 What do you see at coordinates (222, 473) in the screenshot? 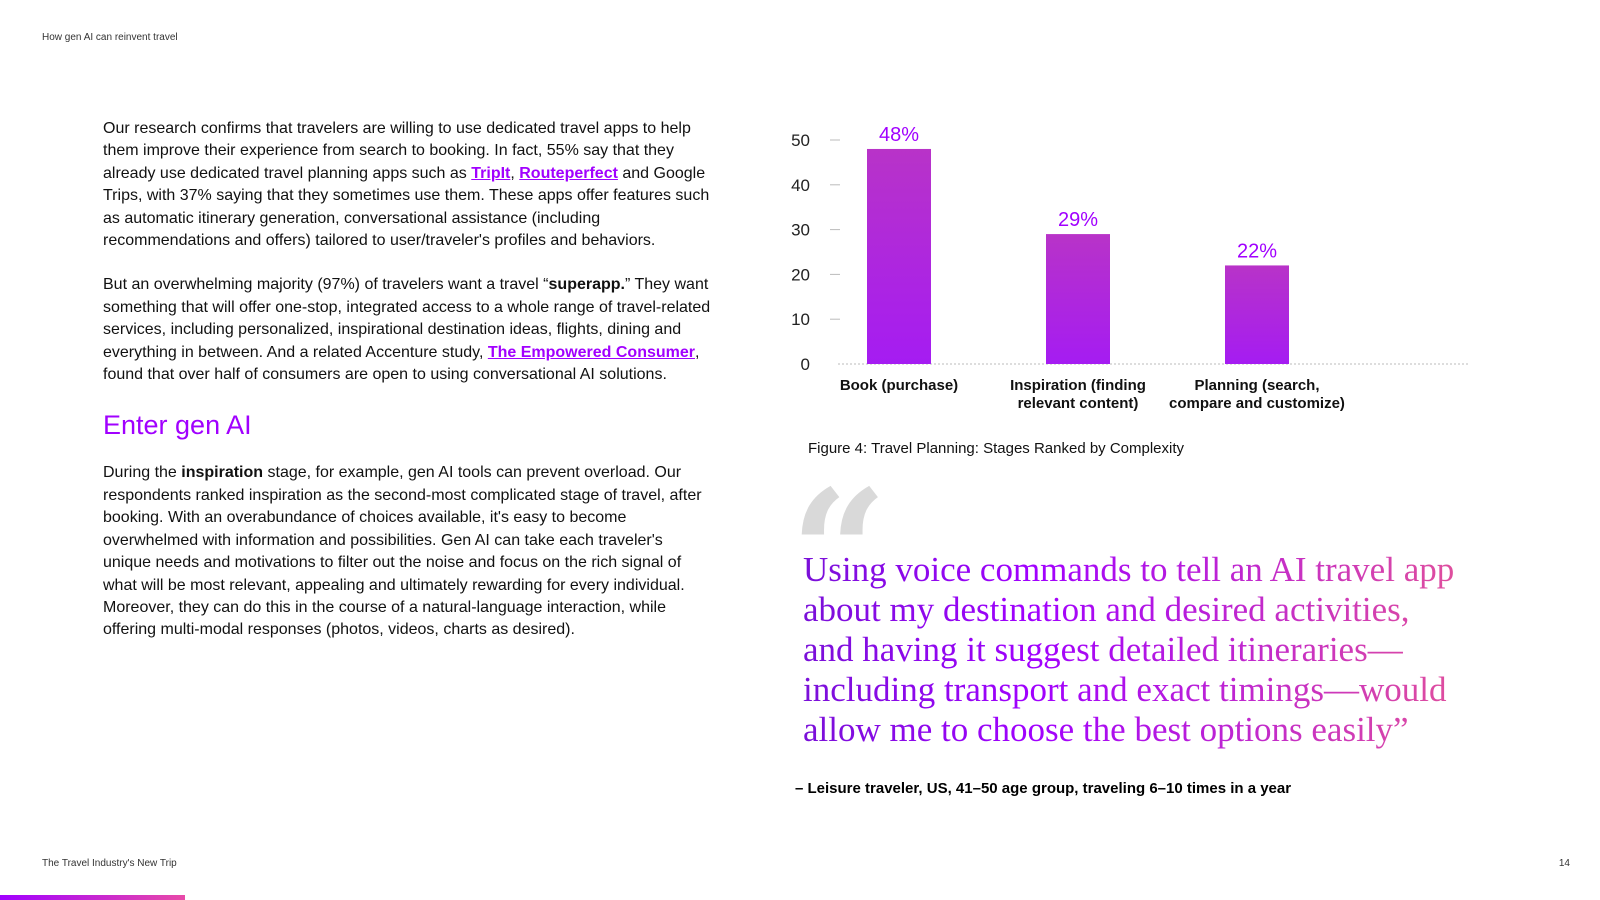
I see `bold-inspiration: inspiration` at bounding box center [222, 473].